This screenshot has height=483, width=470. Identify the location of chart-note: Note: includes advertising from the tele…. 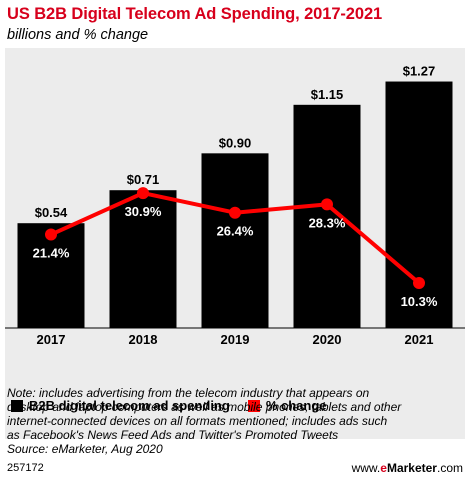
(234, 421).